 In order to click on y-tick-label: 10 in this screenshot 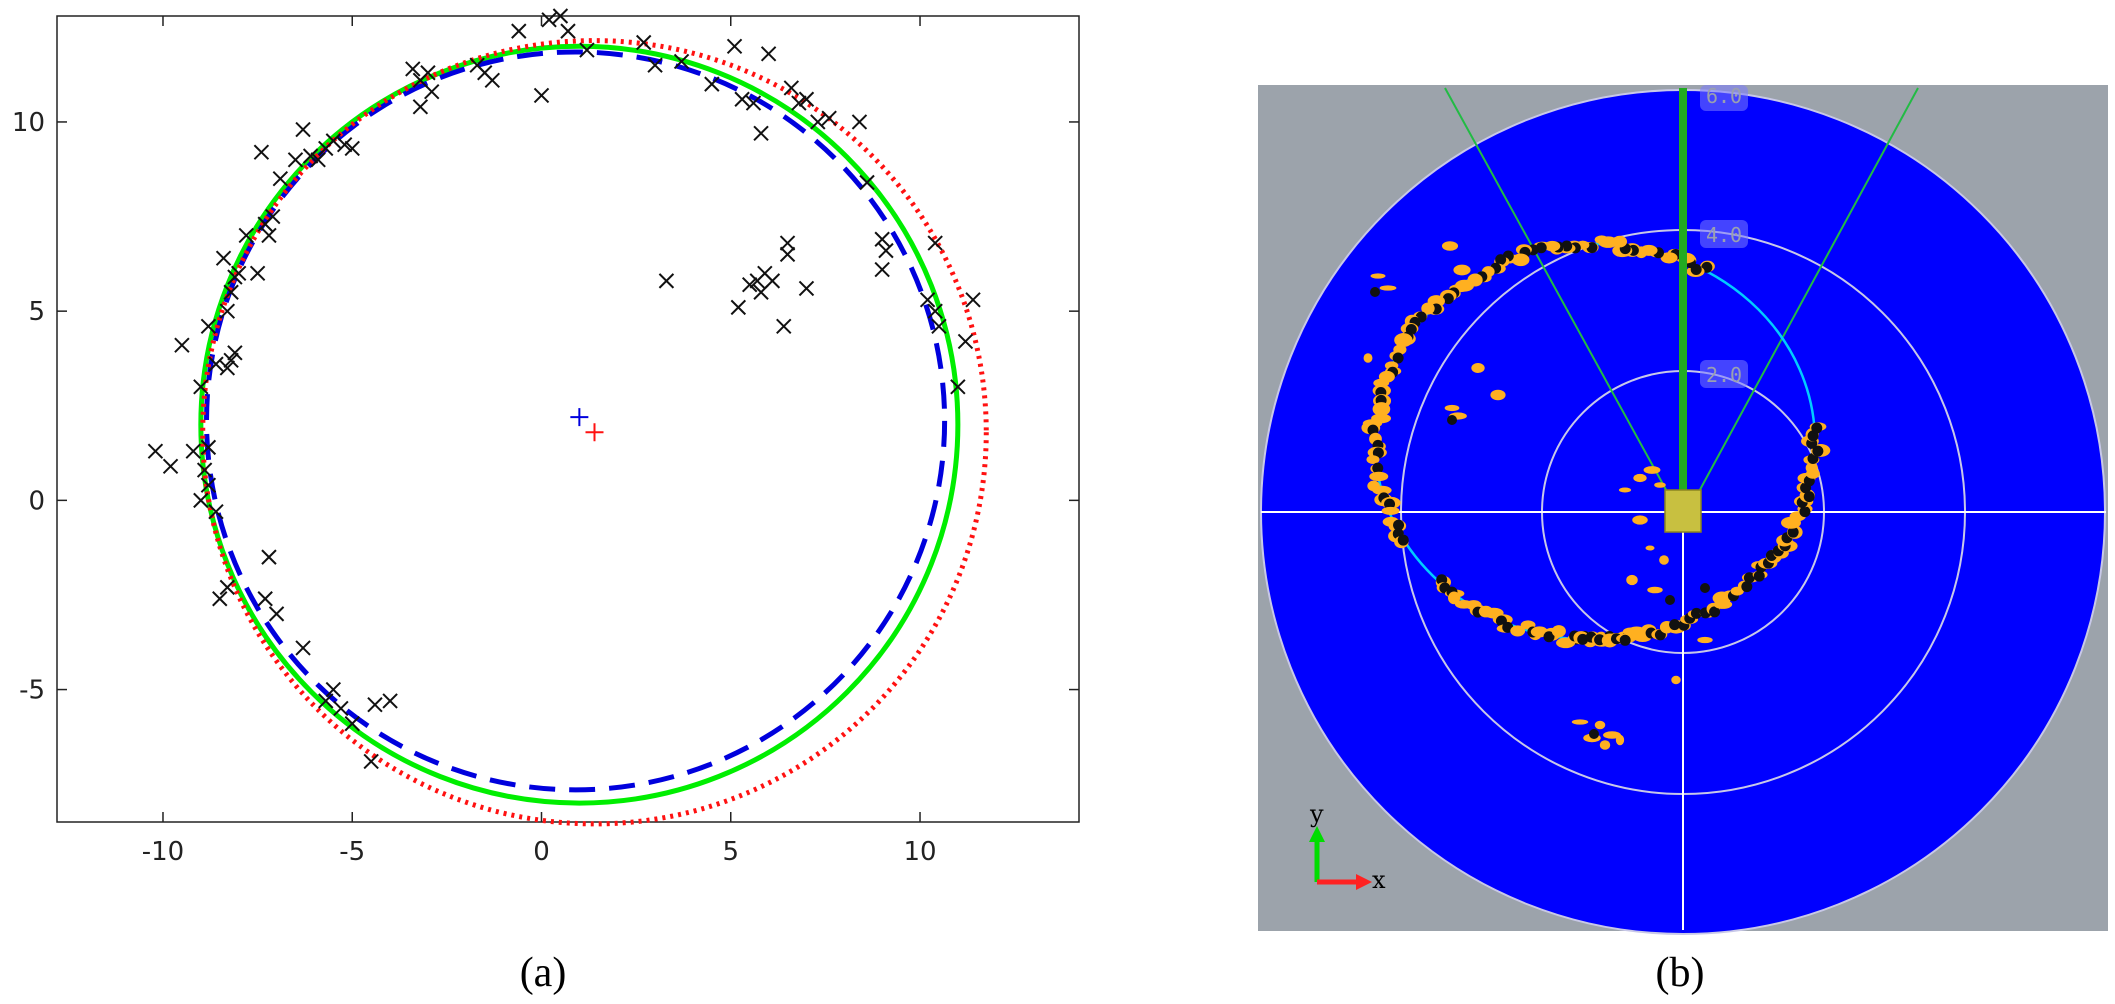, I will do `click(28, 123)`.